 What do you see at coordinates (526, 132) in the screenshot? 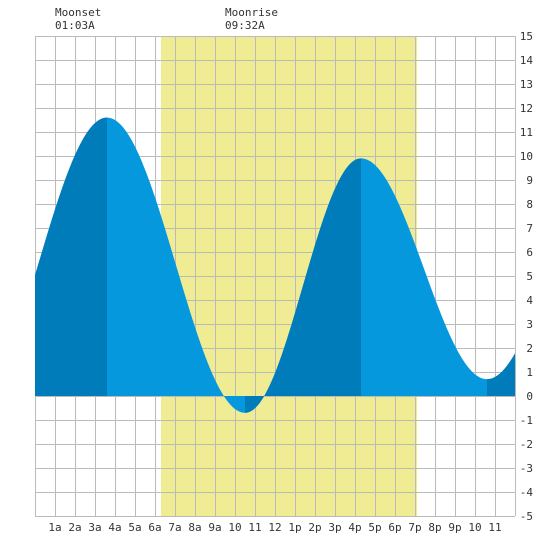
I see `y-tick-label: 11` at bounding box center [526, 132].